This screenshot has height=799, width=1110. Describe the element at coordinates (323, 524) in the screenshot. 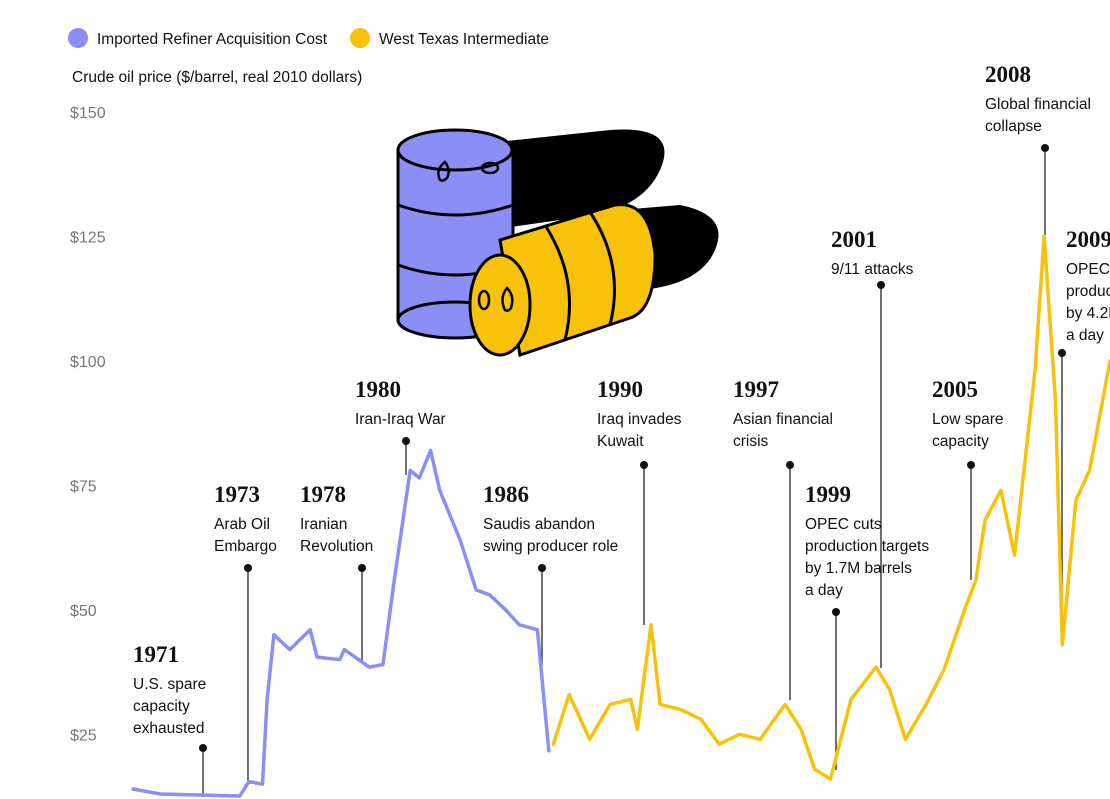

I see `annotation-text: Iranian` at that location.